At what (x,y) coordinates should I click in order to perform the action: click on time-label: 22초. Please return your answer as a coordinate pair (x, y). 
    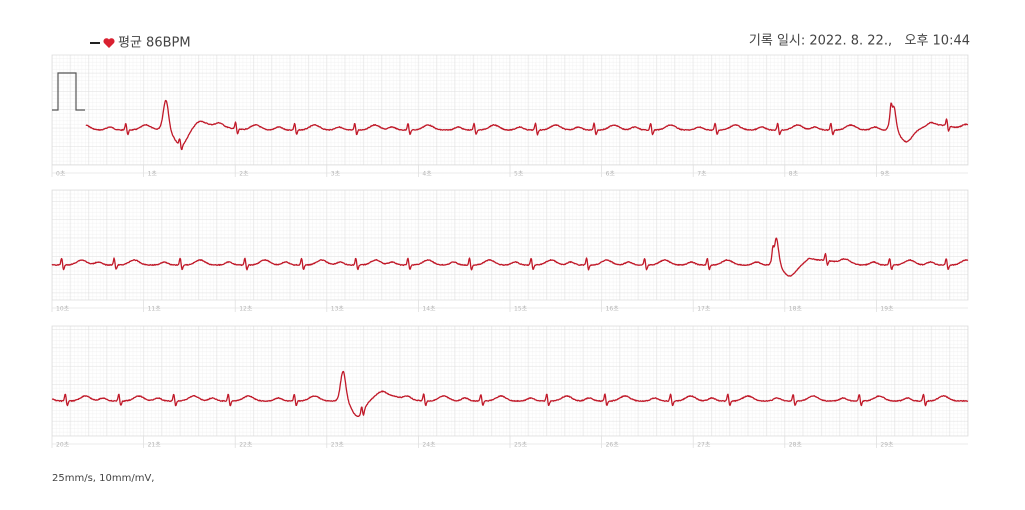
    Looking at the image, I should click on (246, 445).